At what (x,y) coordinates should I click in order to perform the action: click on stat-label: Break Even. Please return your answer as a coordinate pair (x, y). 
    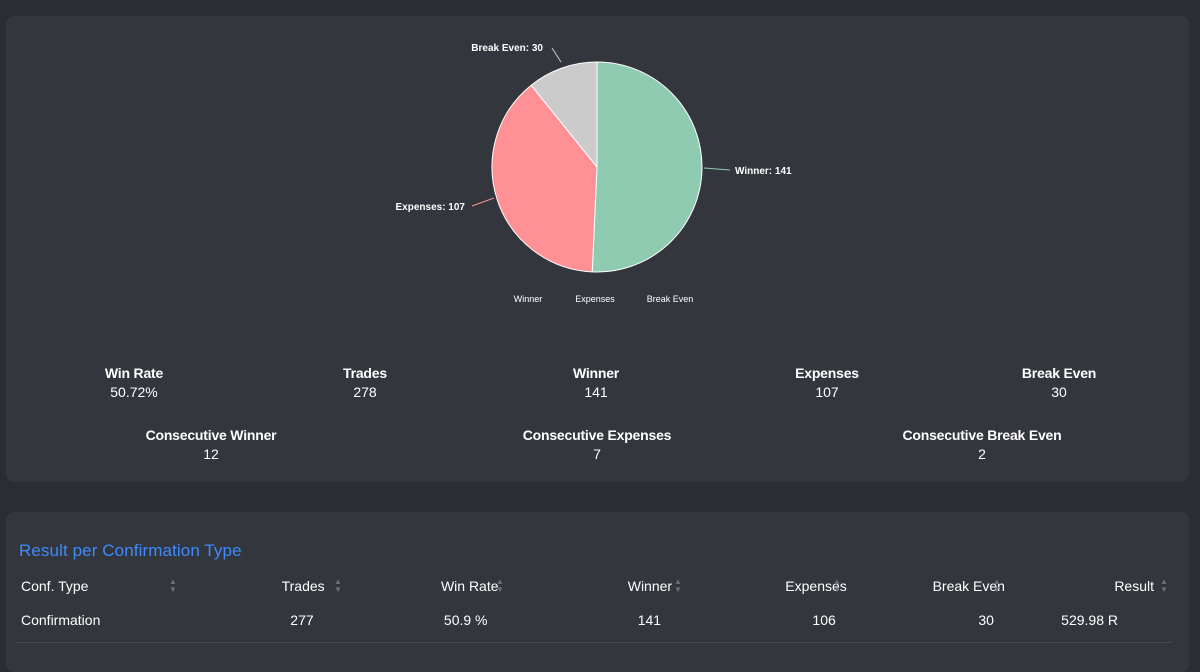
    Looking at the image, I should click on (1059, 373).